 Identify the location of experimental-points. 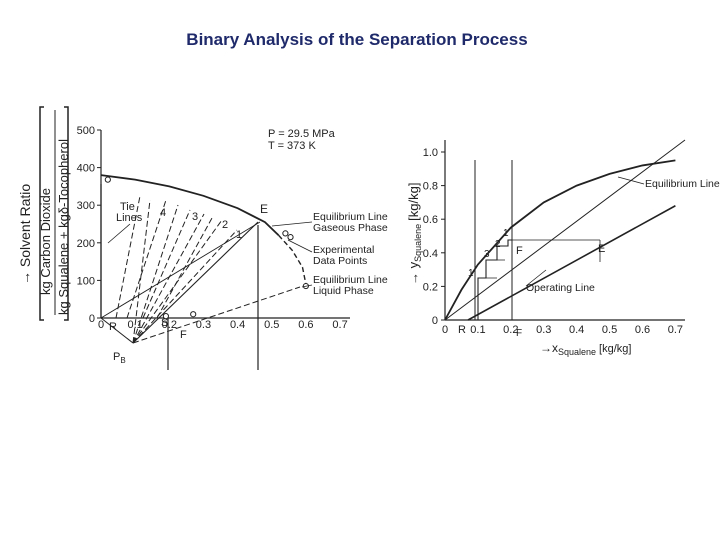
(206, 248).